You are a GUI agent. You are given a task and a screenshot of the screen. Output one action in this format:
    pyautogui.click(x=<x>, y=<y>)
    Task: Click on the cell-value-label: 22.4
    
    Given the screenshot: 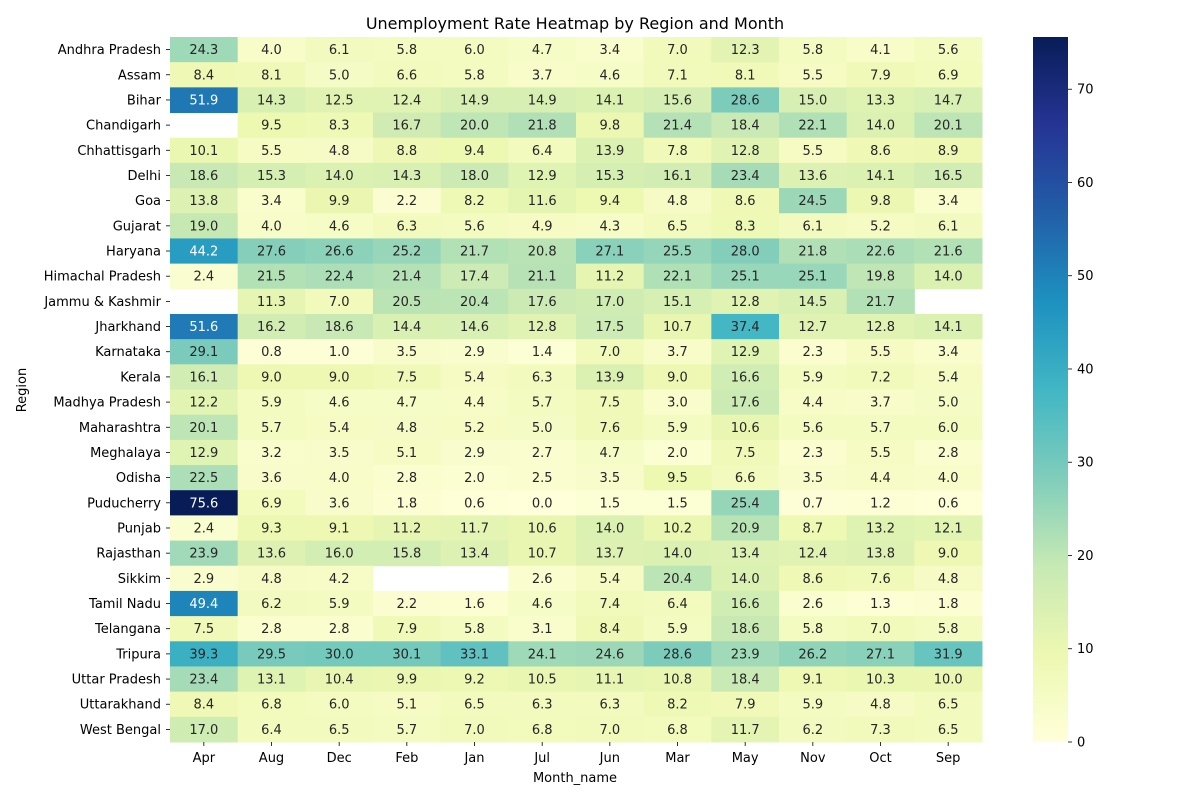 What is the action you would take?
    pyautogui.click(x=339, y=277)
    